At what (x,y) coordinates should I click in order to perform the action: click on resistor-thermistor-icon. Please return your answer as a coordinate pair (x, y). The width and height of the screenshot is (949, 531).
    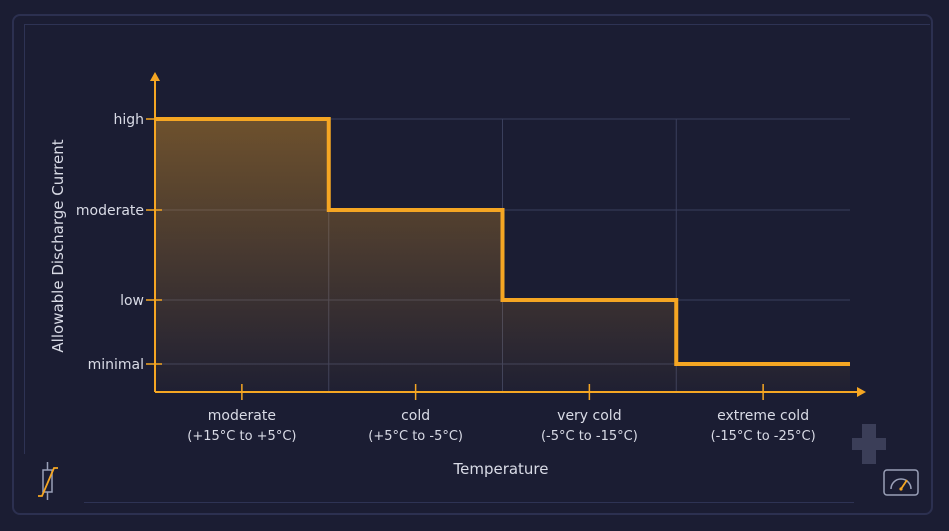
    Looking at the image, I should click on (48, 481).